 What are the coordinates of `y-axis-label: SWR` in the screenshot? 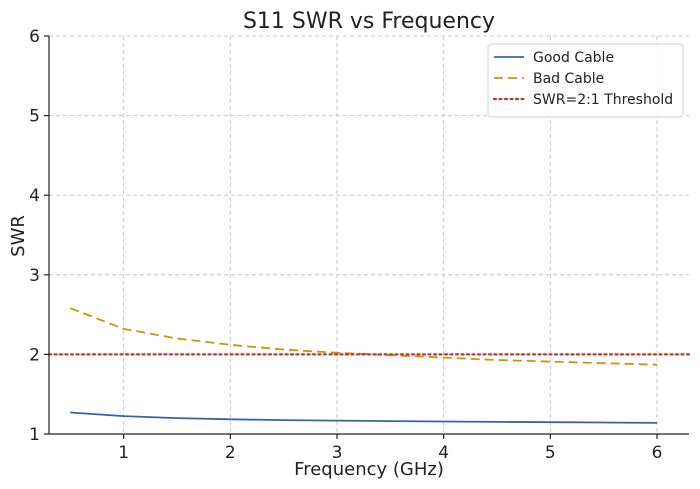 It's located at (18, 236).